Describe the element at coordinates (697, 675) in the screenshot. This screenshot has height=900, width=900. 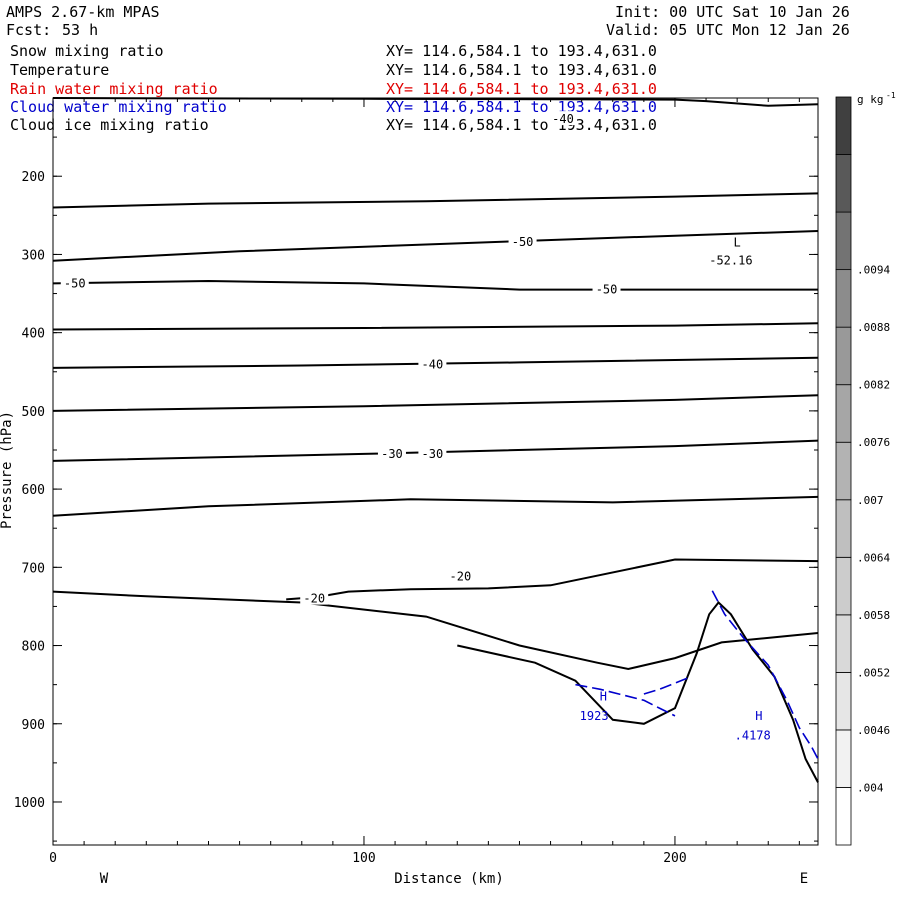
I see `cloud-water-contours` at that location.